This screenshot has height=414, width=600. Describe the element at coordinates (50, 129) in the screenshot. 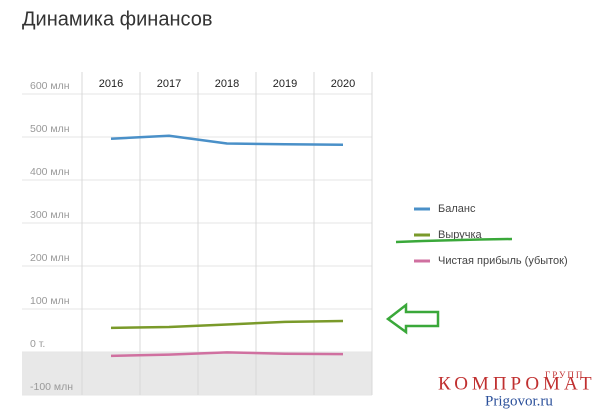

I see `y-tick-label: 500 млн` at that location.